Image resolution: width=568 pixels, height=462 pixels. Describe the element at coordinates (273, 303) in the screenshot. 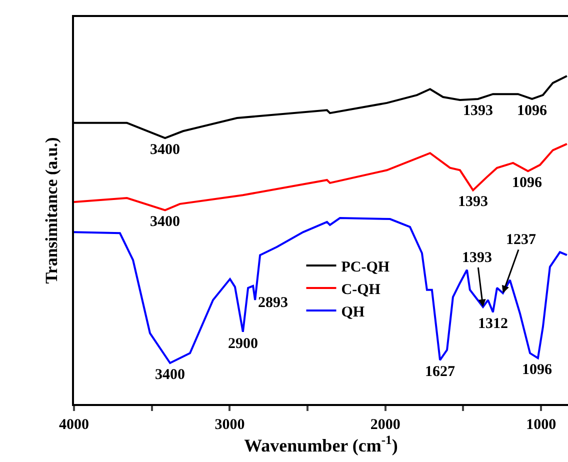

I see `annotation: 2893` at that location.